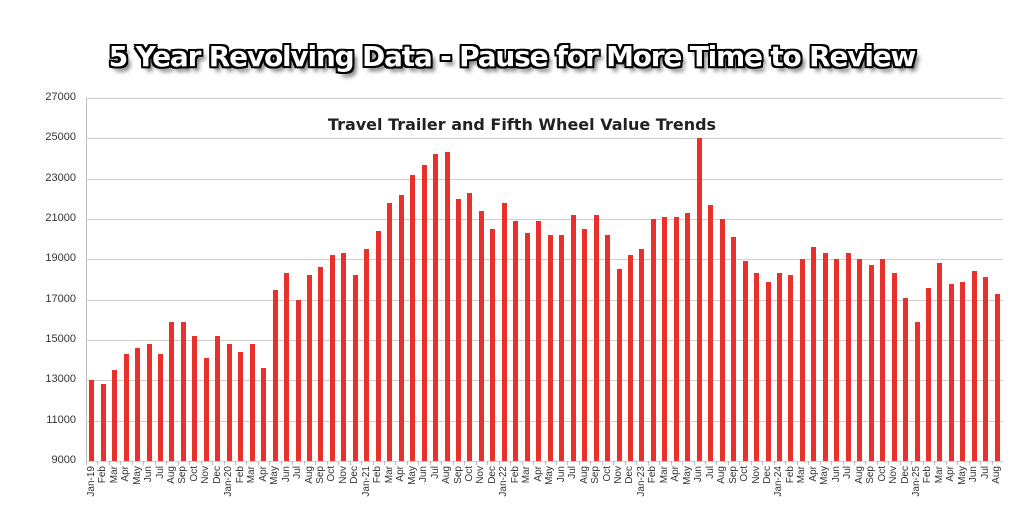  I want to click on x-tick-label: Jan-24, so click(778, 481).